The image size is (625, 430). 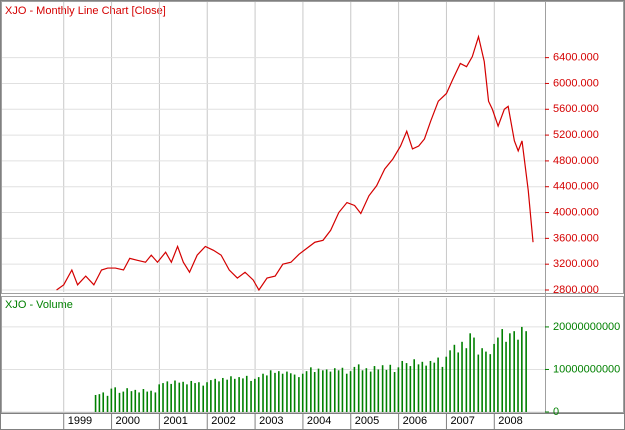 What do you see at coordinates (128, 421) in the screenshot?
I see `x-tick-label: 2000` at bounding box center [128, 421].